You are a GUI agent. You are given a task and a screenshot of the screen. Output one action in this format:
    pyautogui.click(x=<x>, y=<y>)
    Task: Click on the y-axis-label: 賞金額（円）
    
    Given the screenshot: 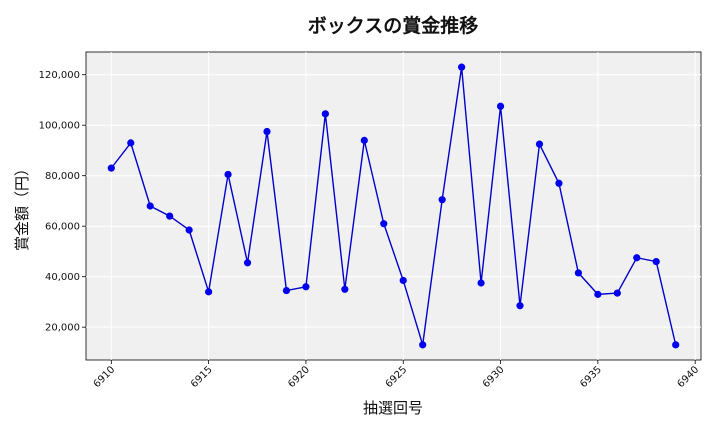 What is the action you would take?
    pyautogui.click(x=22, y=206)
    